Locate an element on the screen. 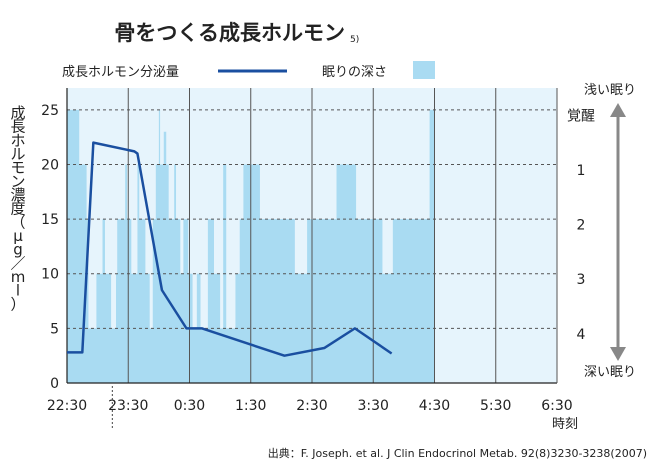 This screenshot has width=650, height=476. y-axis-title-char: 成 is located at coordinates (17, 113).